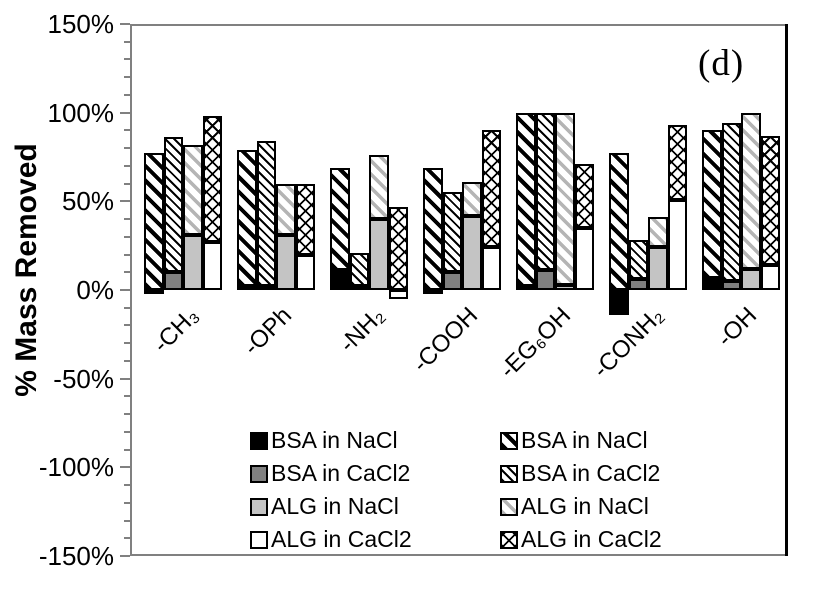  Describe the element at coordinates (95, 290) in the screenshot. I see `y-tick-label: 0%` at that location.